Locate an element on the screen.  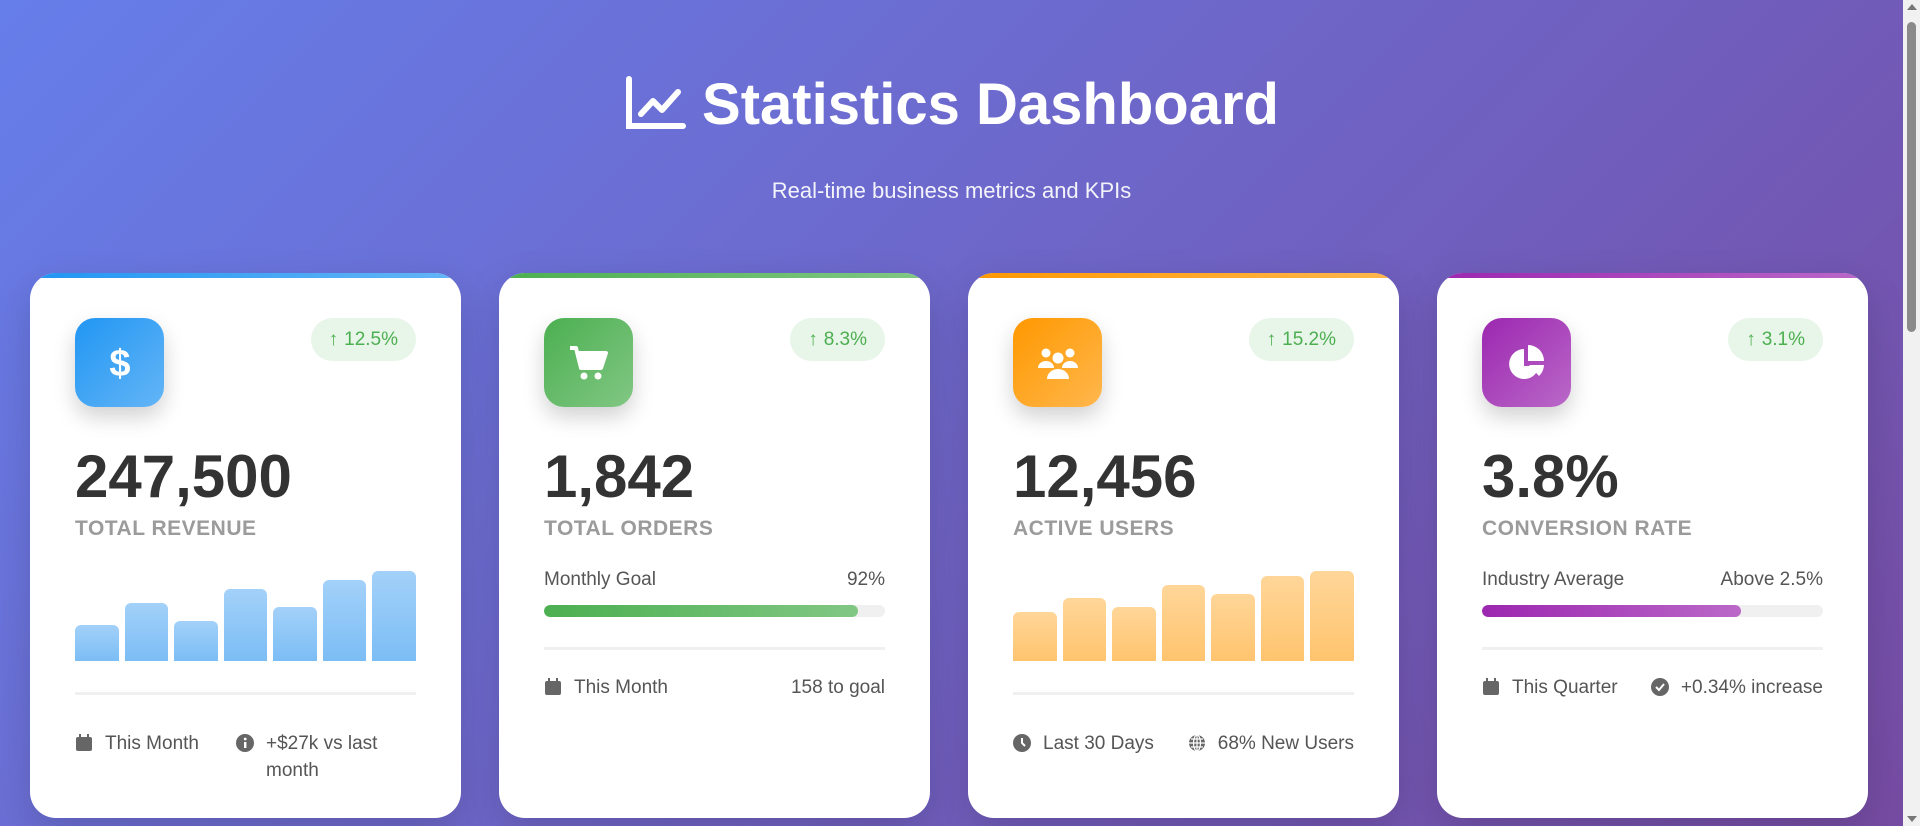
change-badge: ↑ 12.5% is located at coordinates (363, 339).